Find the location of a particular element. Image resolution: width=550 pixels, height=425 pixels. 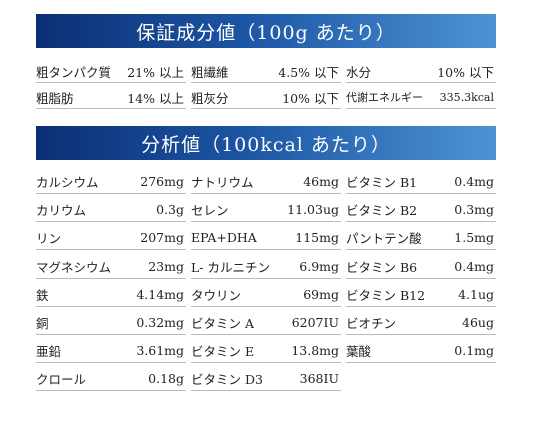

nutrient-label: 鉄 is located at coordinates (42, 295).